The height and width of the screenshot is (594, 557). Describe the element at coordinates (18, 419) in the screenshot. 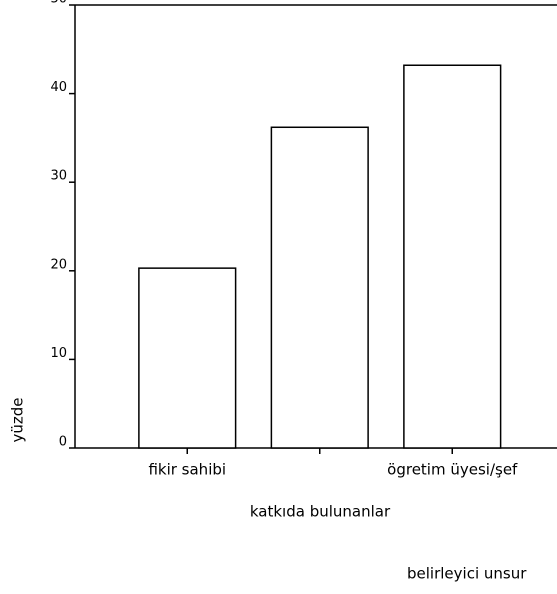

I see `y-axis-label: yüzde` at that location.